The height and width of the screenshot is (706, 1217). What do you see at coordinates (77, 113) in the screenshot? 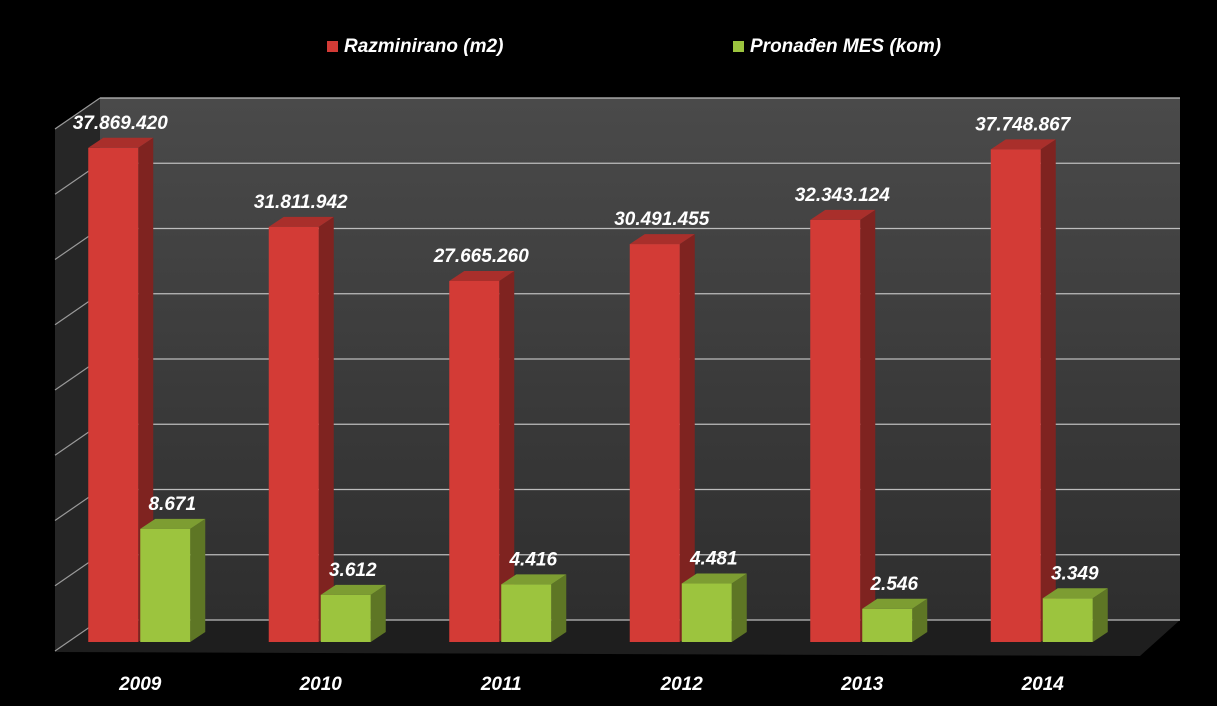
I see `side-grid-line` at bounding box center [77, 113].